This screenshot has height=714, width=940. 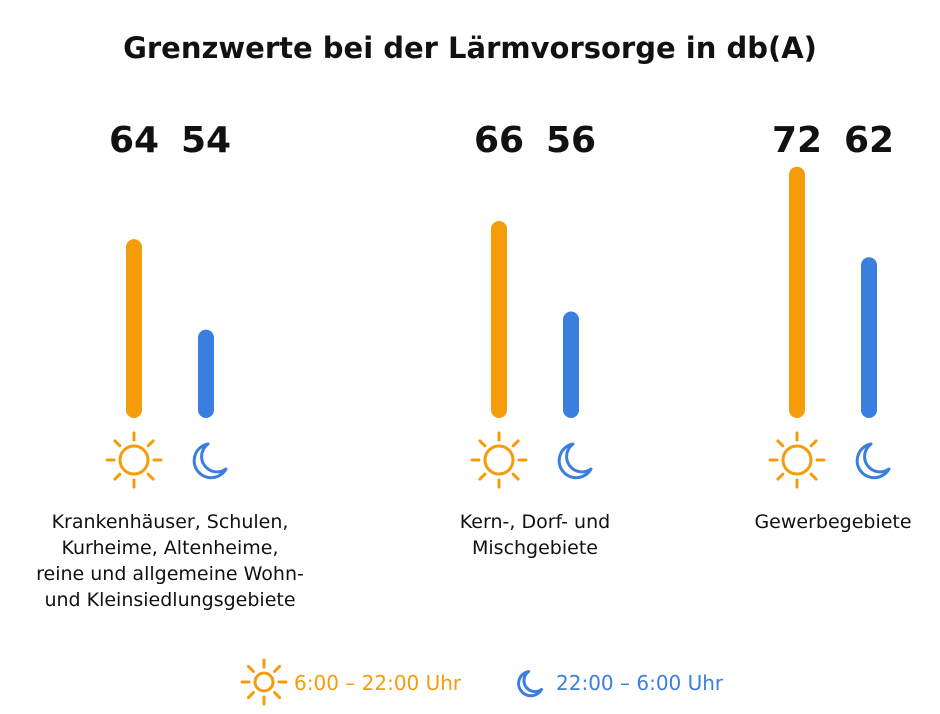 What do you see at coordinates (134, 140) in the screenshot?
I see `value-label: 64` at bounding box center [134, 140].